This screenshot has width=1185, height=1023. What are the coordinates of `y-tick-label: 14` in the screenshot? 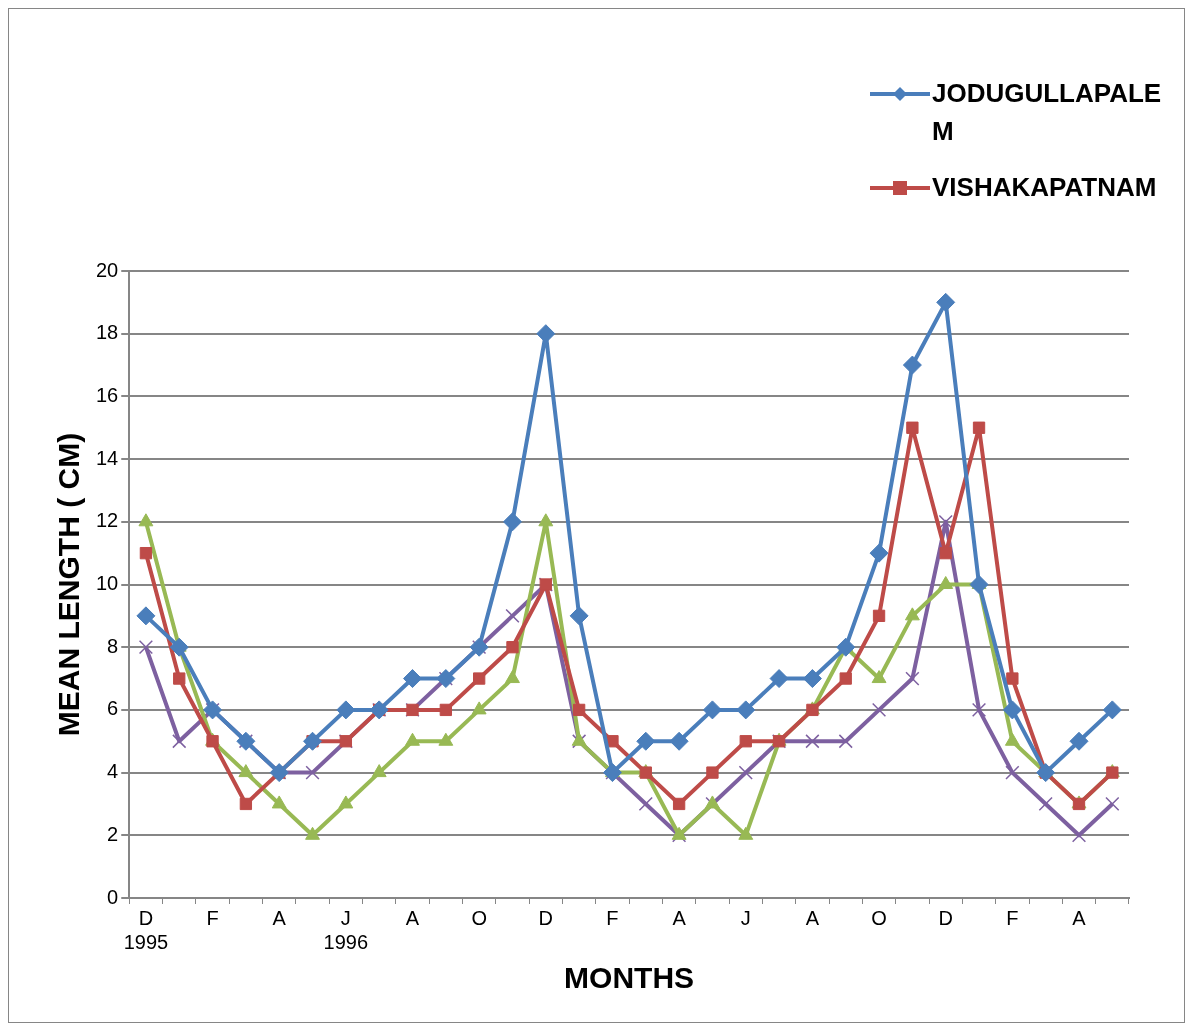 It's located at (107, 457).